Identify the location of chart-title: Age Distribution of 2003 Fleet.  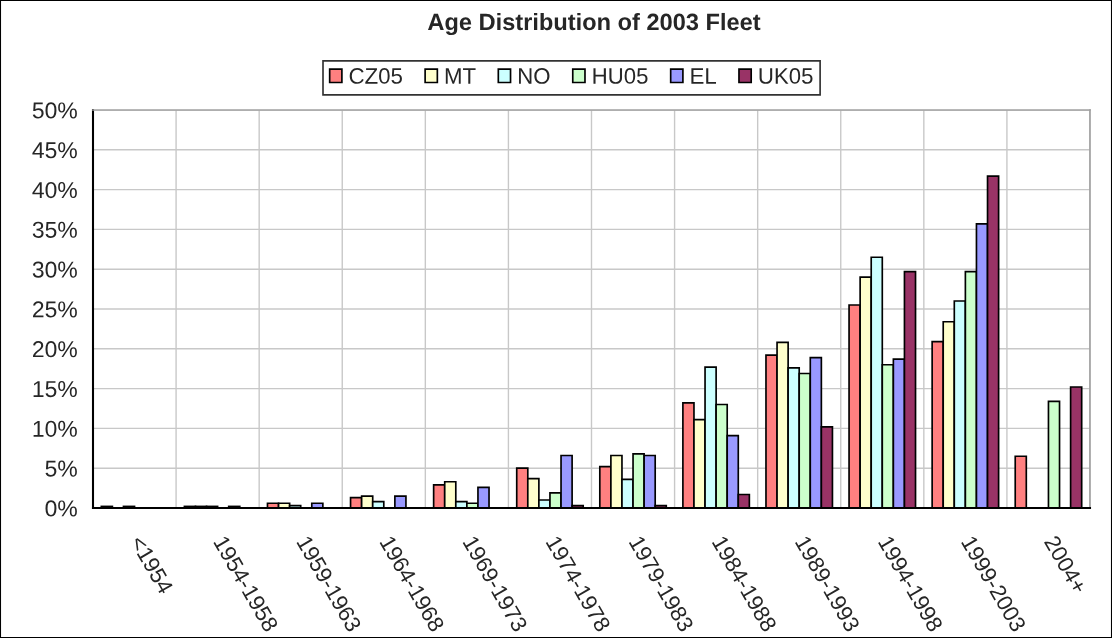
(594, 24).